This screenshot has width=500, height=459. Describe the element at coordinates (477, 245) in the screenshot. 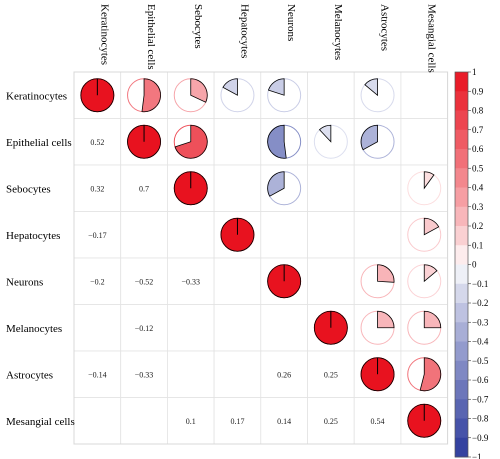

I see `colorbar-tick-label: 0.1` at that location.